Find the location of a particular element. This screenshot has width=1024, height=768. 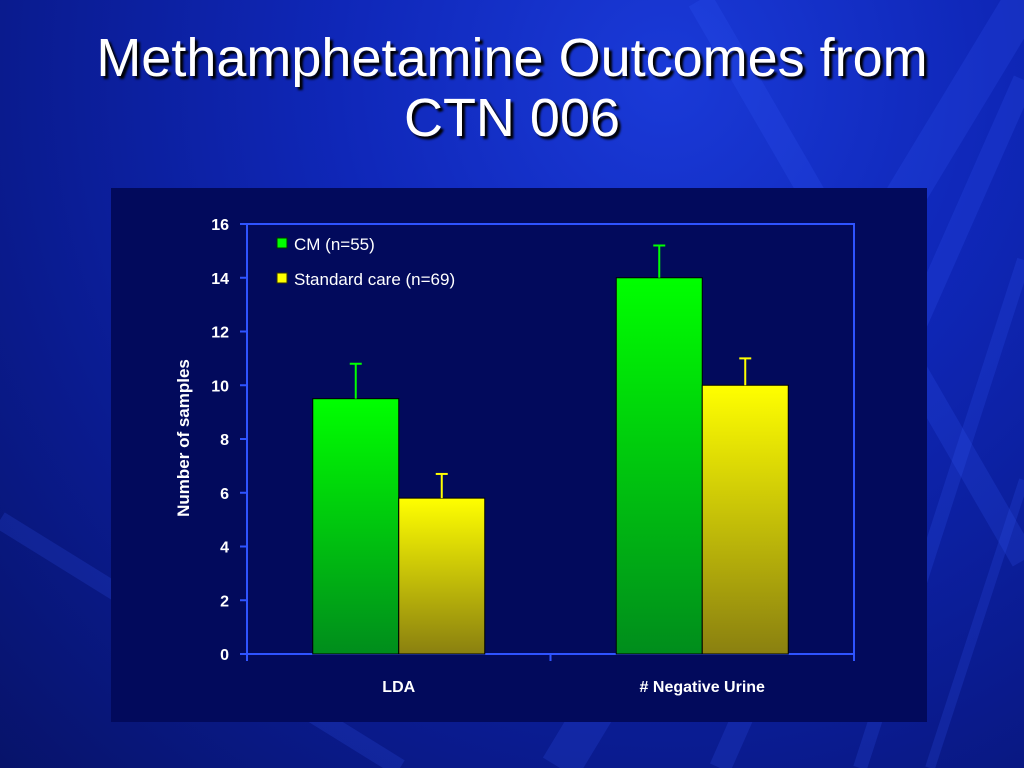

x-category-label-1: # Negative Urine is located at coordinates (702, 687).